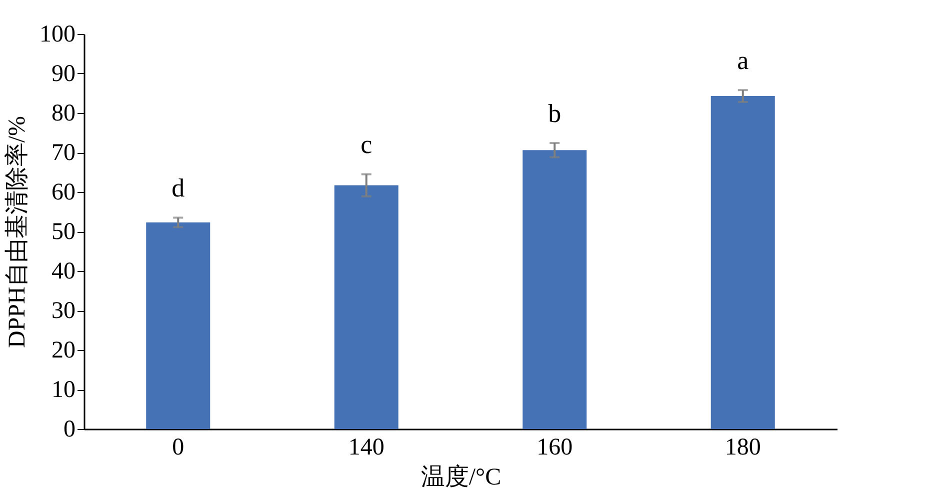 This screenshot has width=945, height=497. Describe the element at coordinates (743, 61) in the screenshot. I see `annotation: a` at that location.